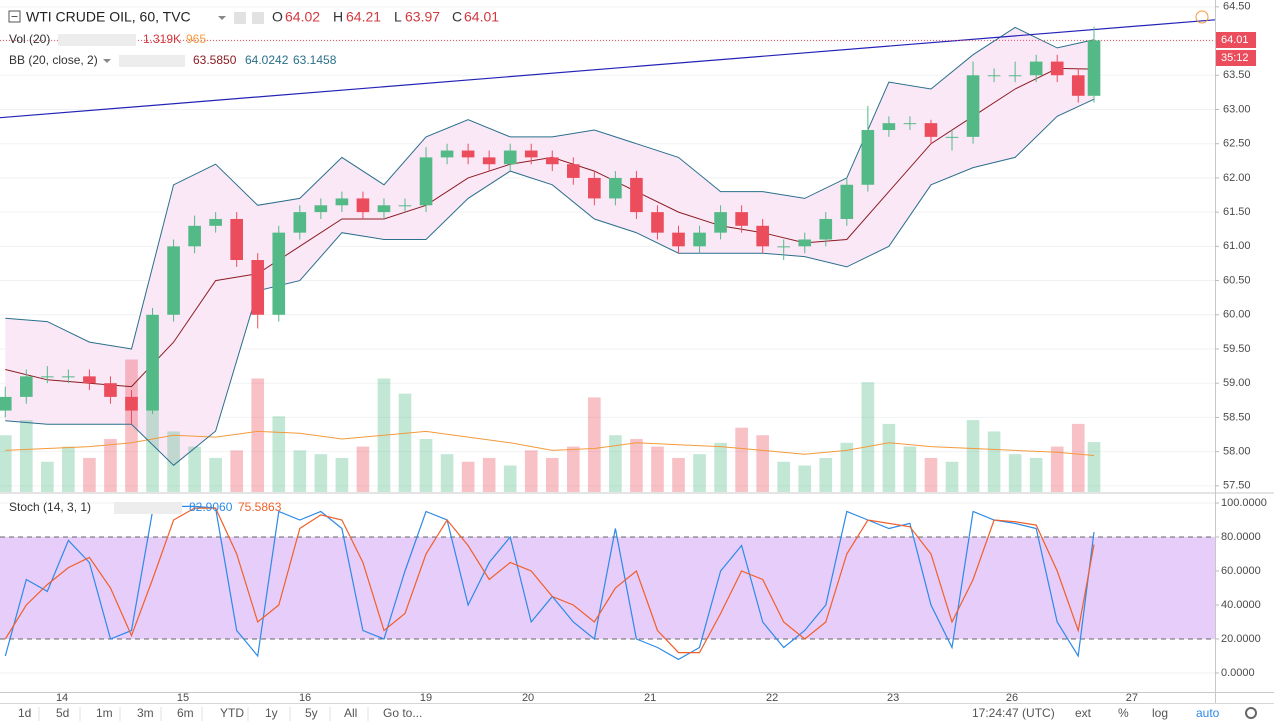  I want to click on bb-icons, so click(152, 61).